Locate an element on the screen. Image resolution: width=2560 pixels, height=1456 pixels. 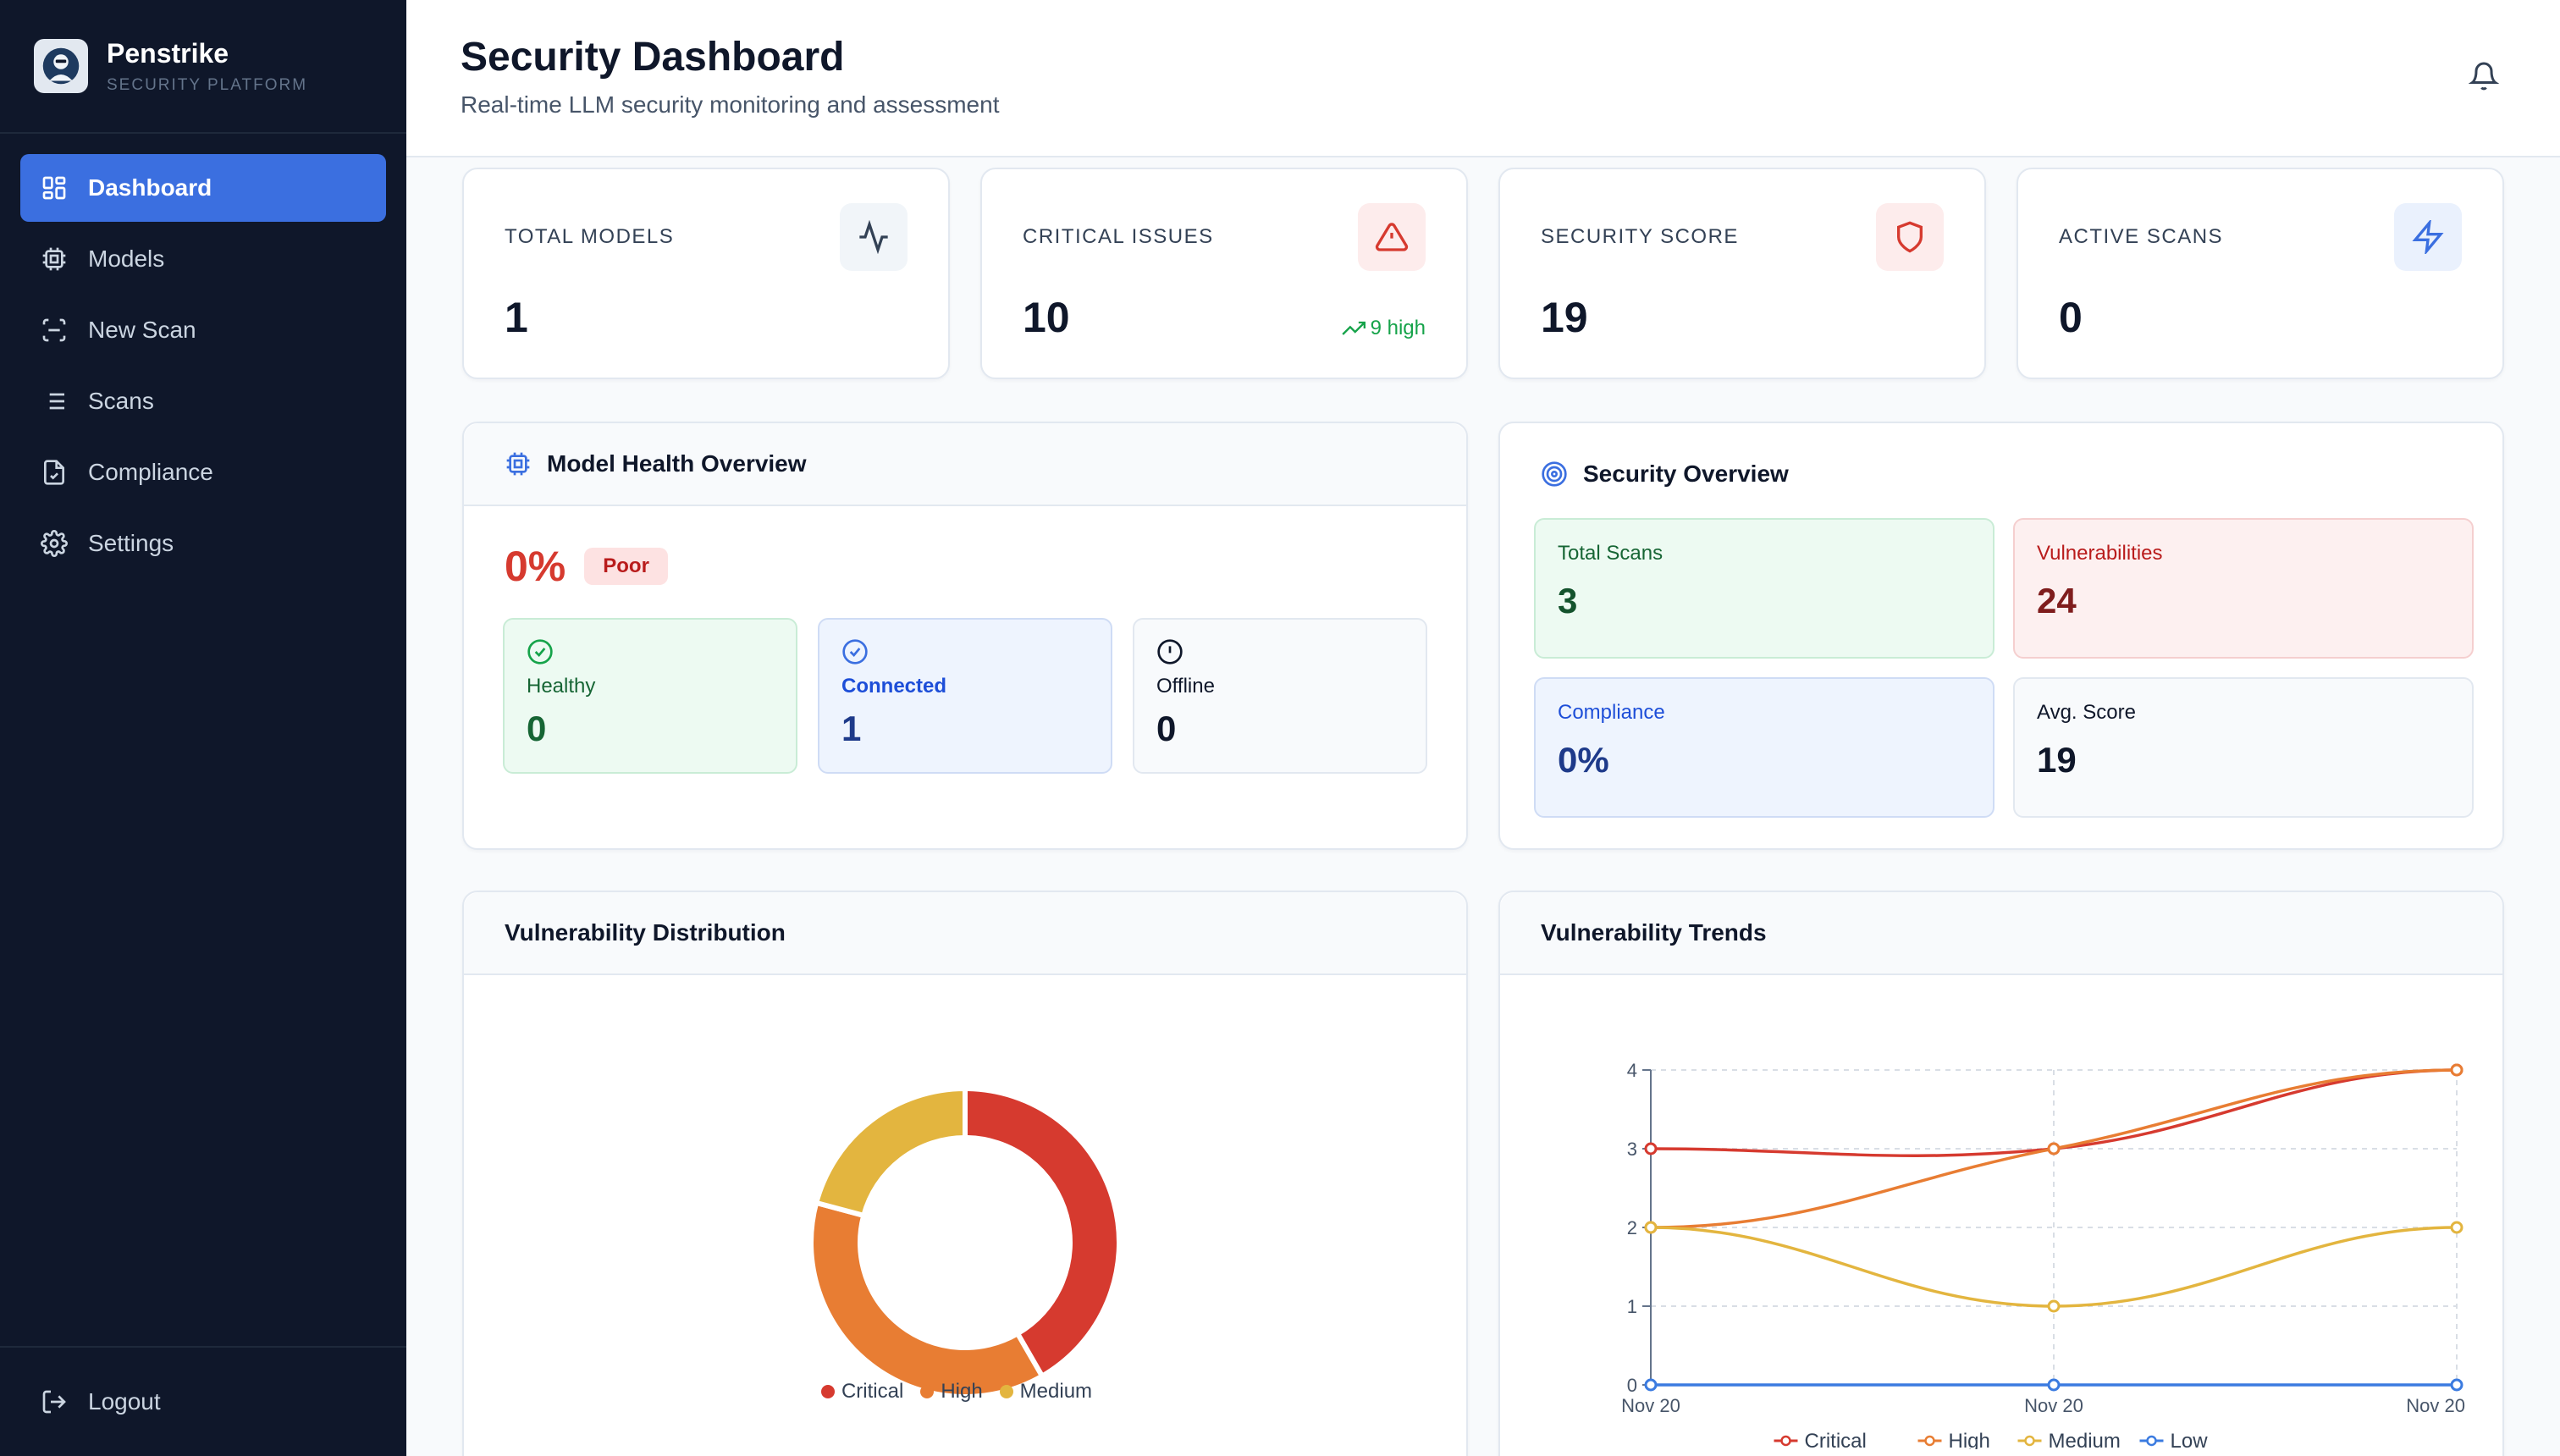
sidebar-item-scans: Scans is located at coordinates (203, 401).